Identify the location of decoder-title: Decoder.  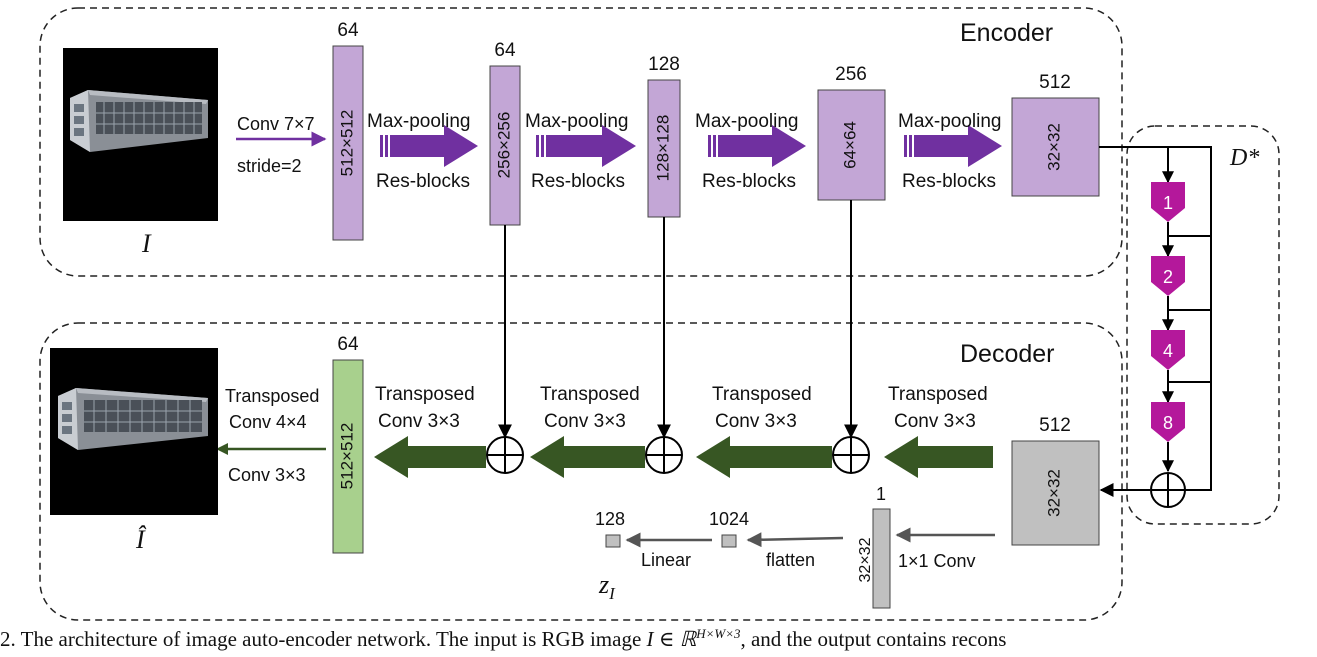
(1007, 354).